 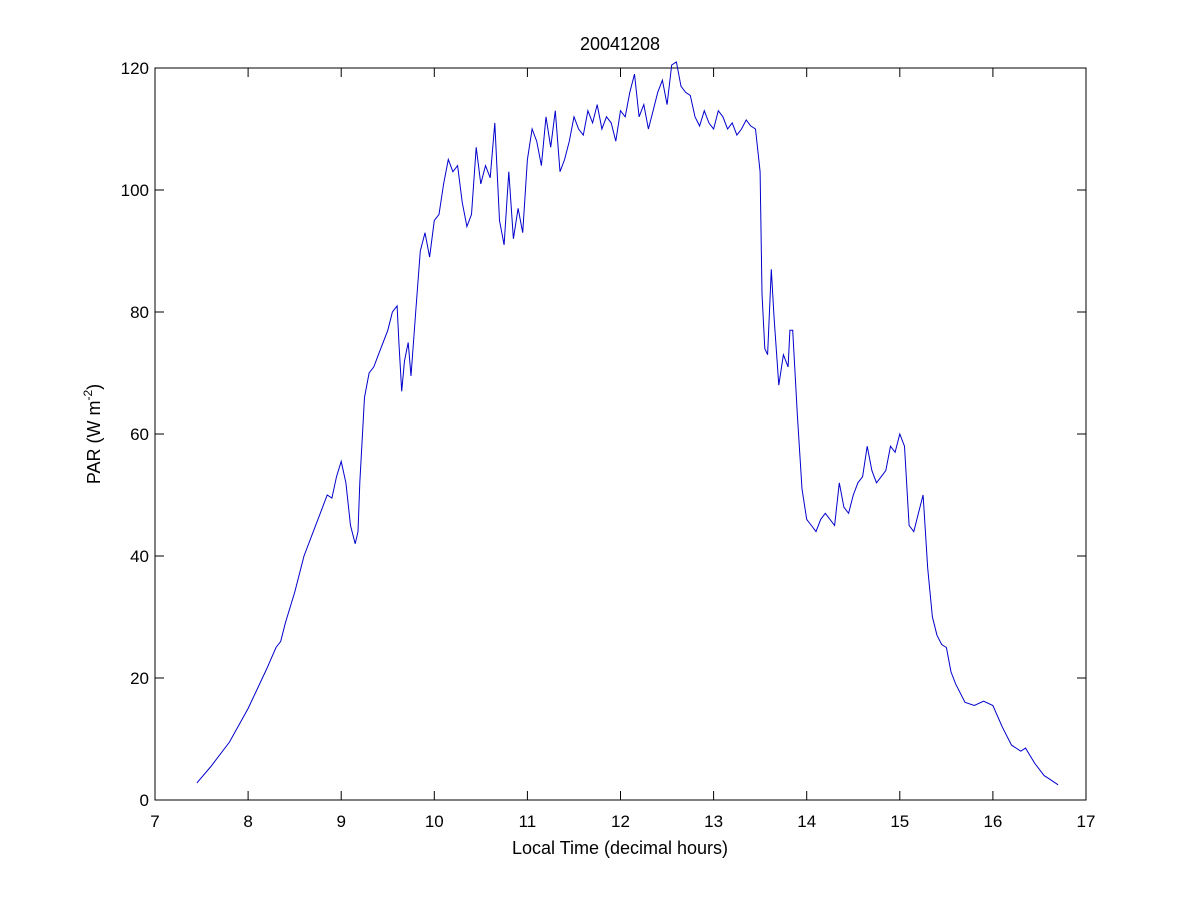 I want to click on x-tick-label: 8, so click(x=247, y=821).